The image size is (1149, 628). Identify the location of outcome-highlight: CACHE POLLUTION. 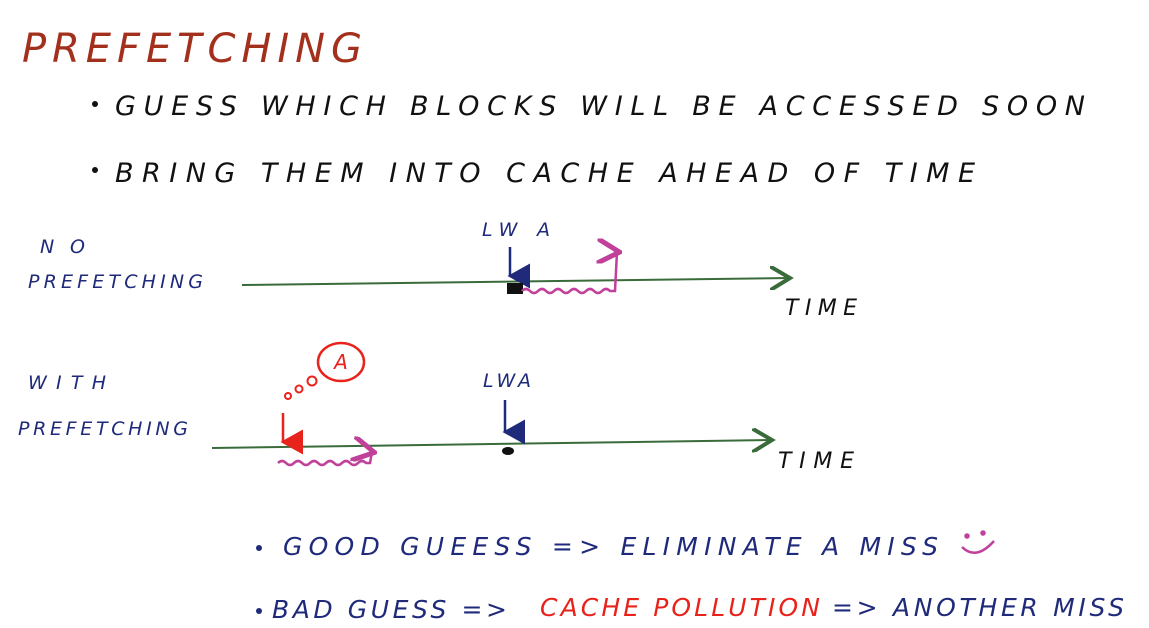
(680, 607).